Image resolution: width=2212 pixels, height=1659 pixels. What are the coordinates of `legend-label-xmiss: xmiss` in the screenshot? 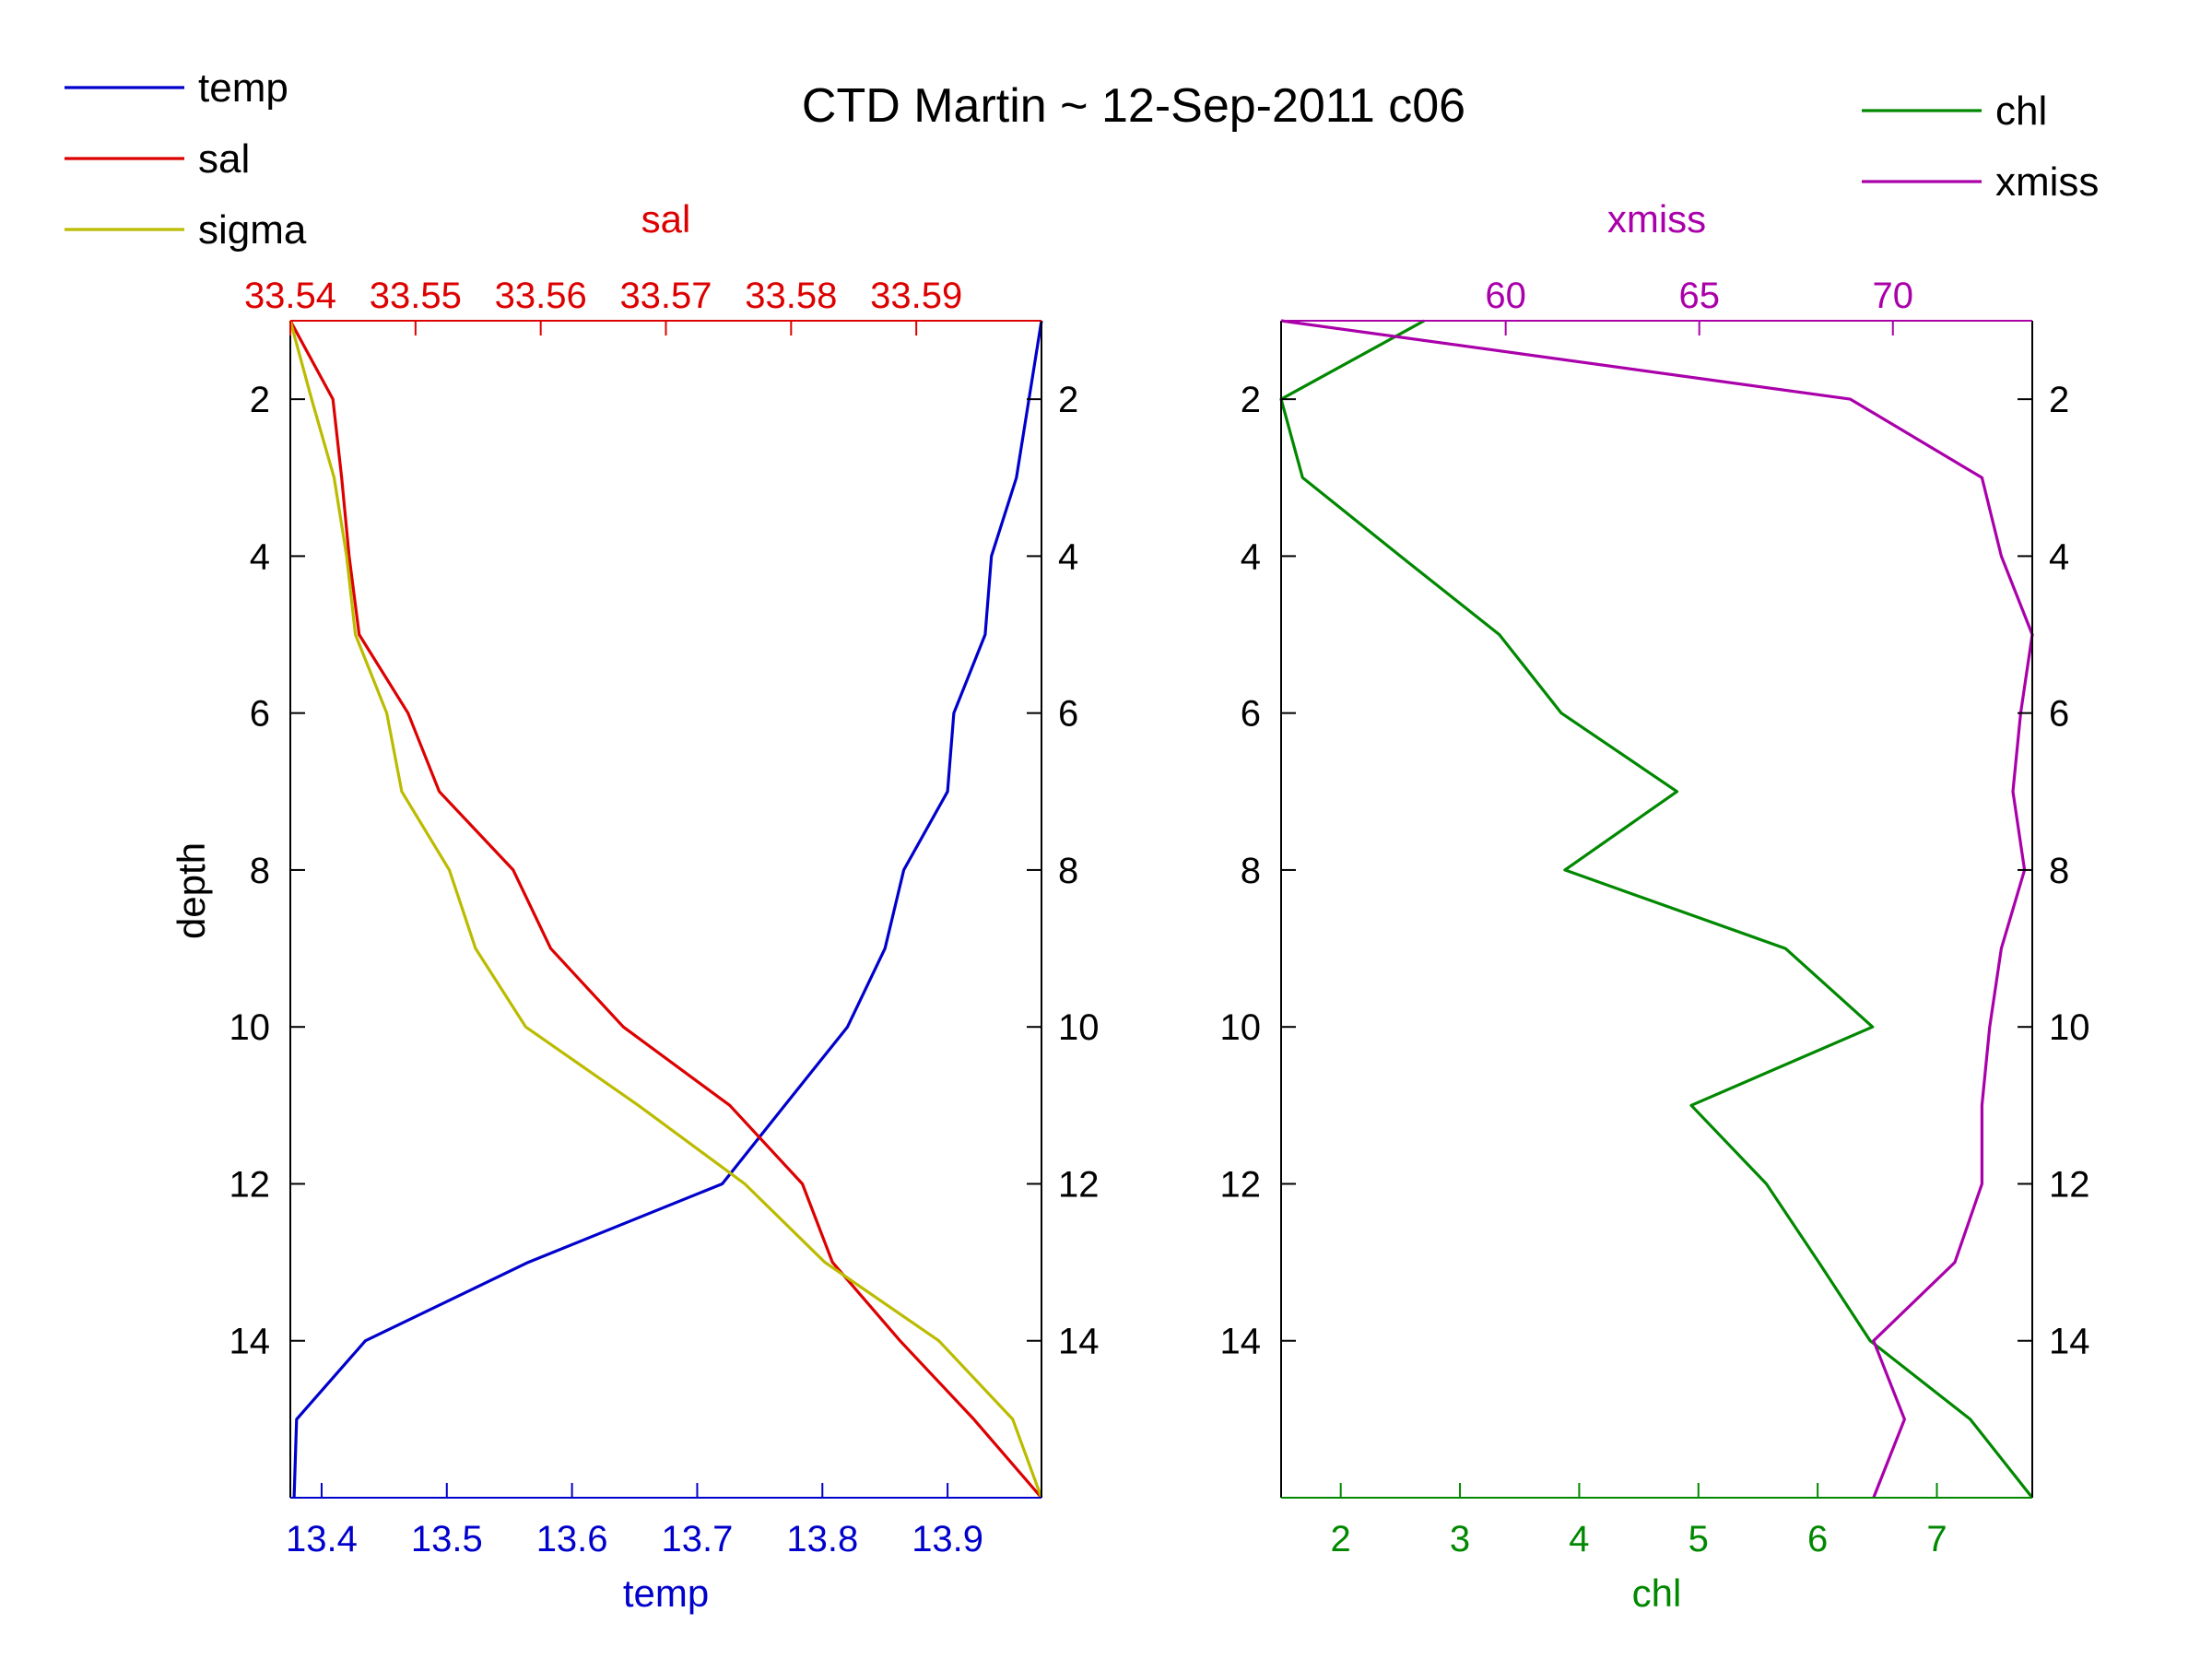 It's located at (2047, 182).